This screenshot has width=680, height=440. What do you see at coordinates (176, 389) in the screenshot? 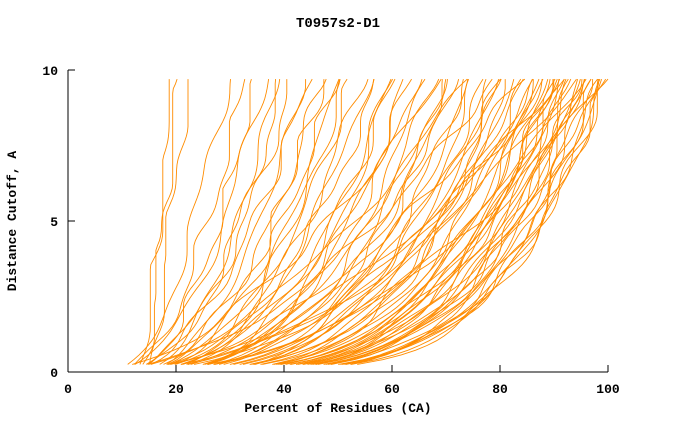
I see `x-tick-label: 20` at bounding box center [176, 389].